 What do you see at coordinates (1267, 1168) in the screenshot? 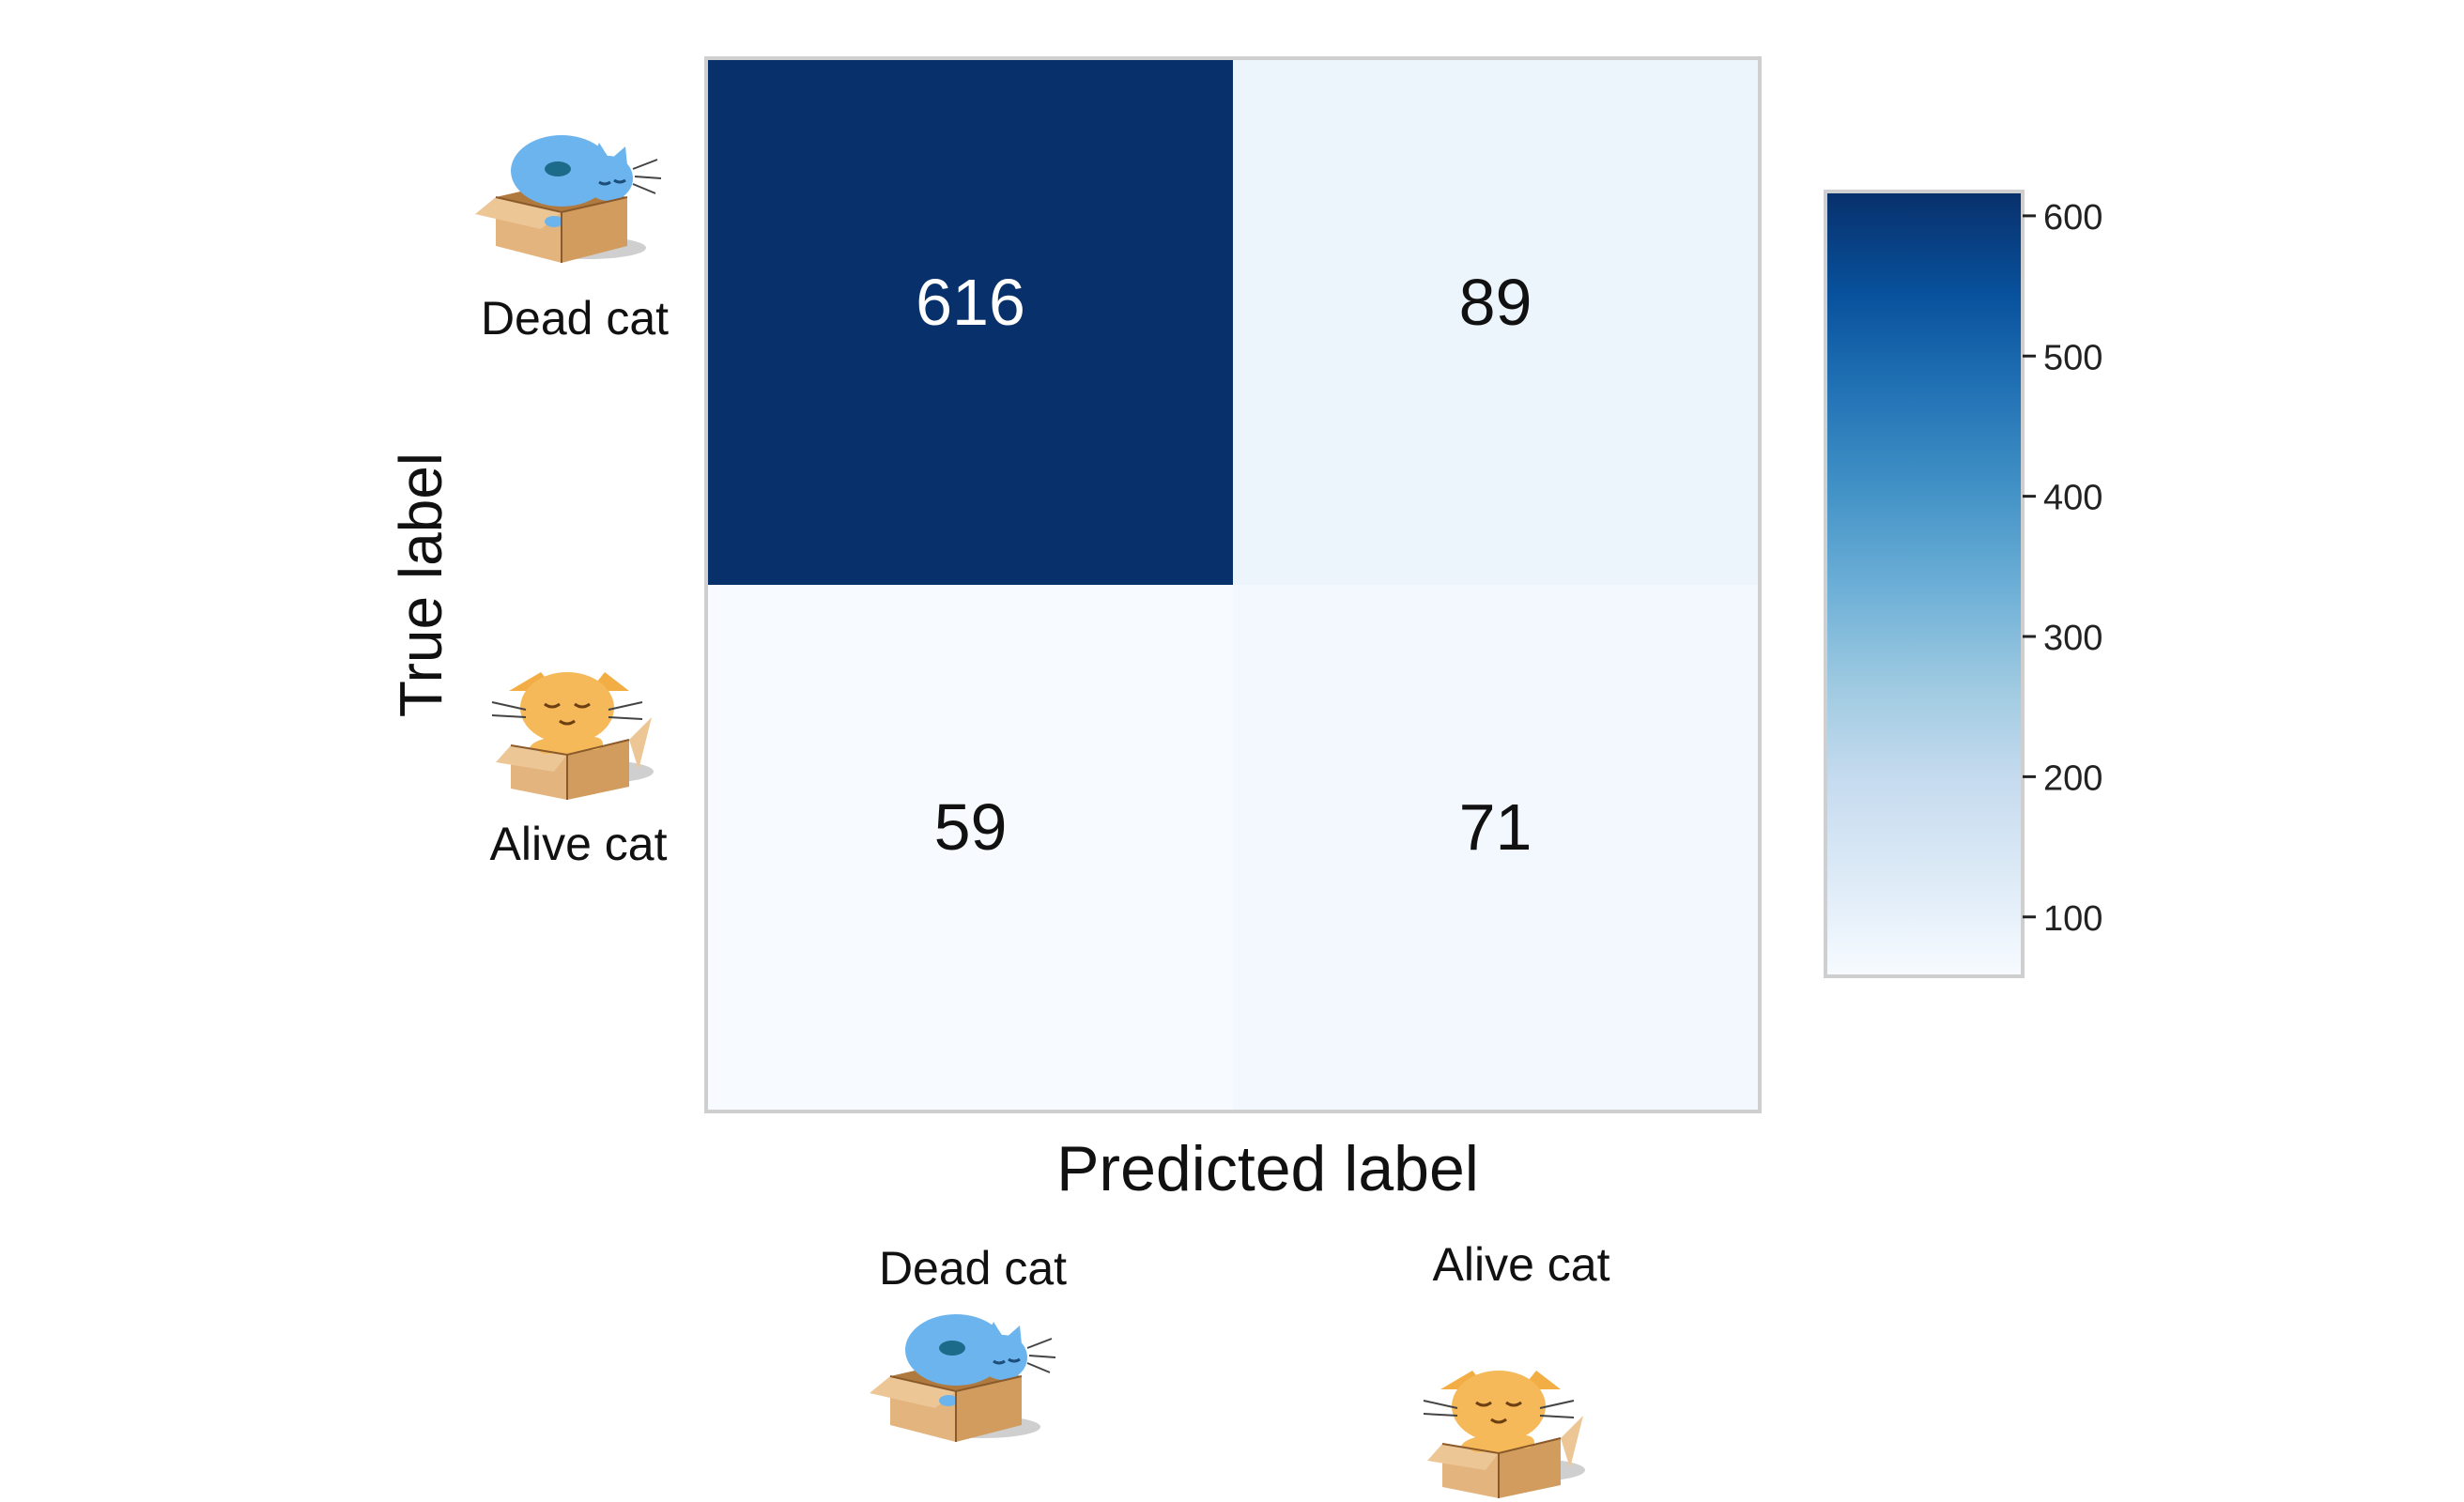
I see `x-axis-label: Predicted label` at bounding box center [1267, 1168].